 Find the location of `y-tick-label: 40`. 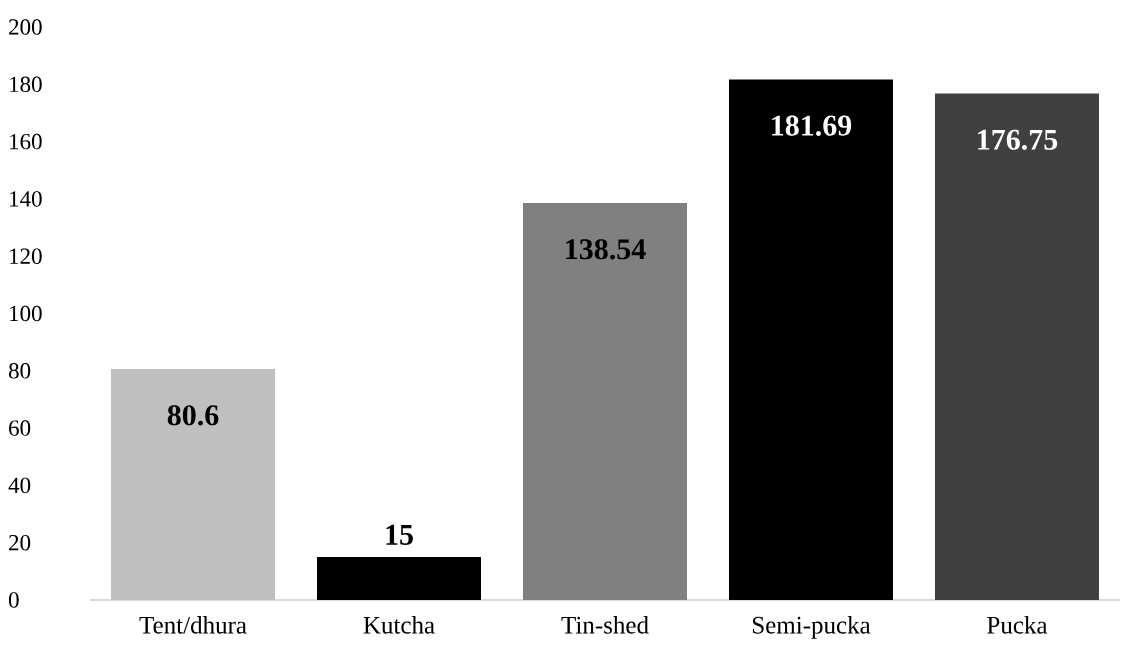

y-tick-label: 40 is located at coordinates (19, 485).